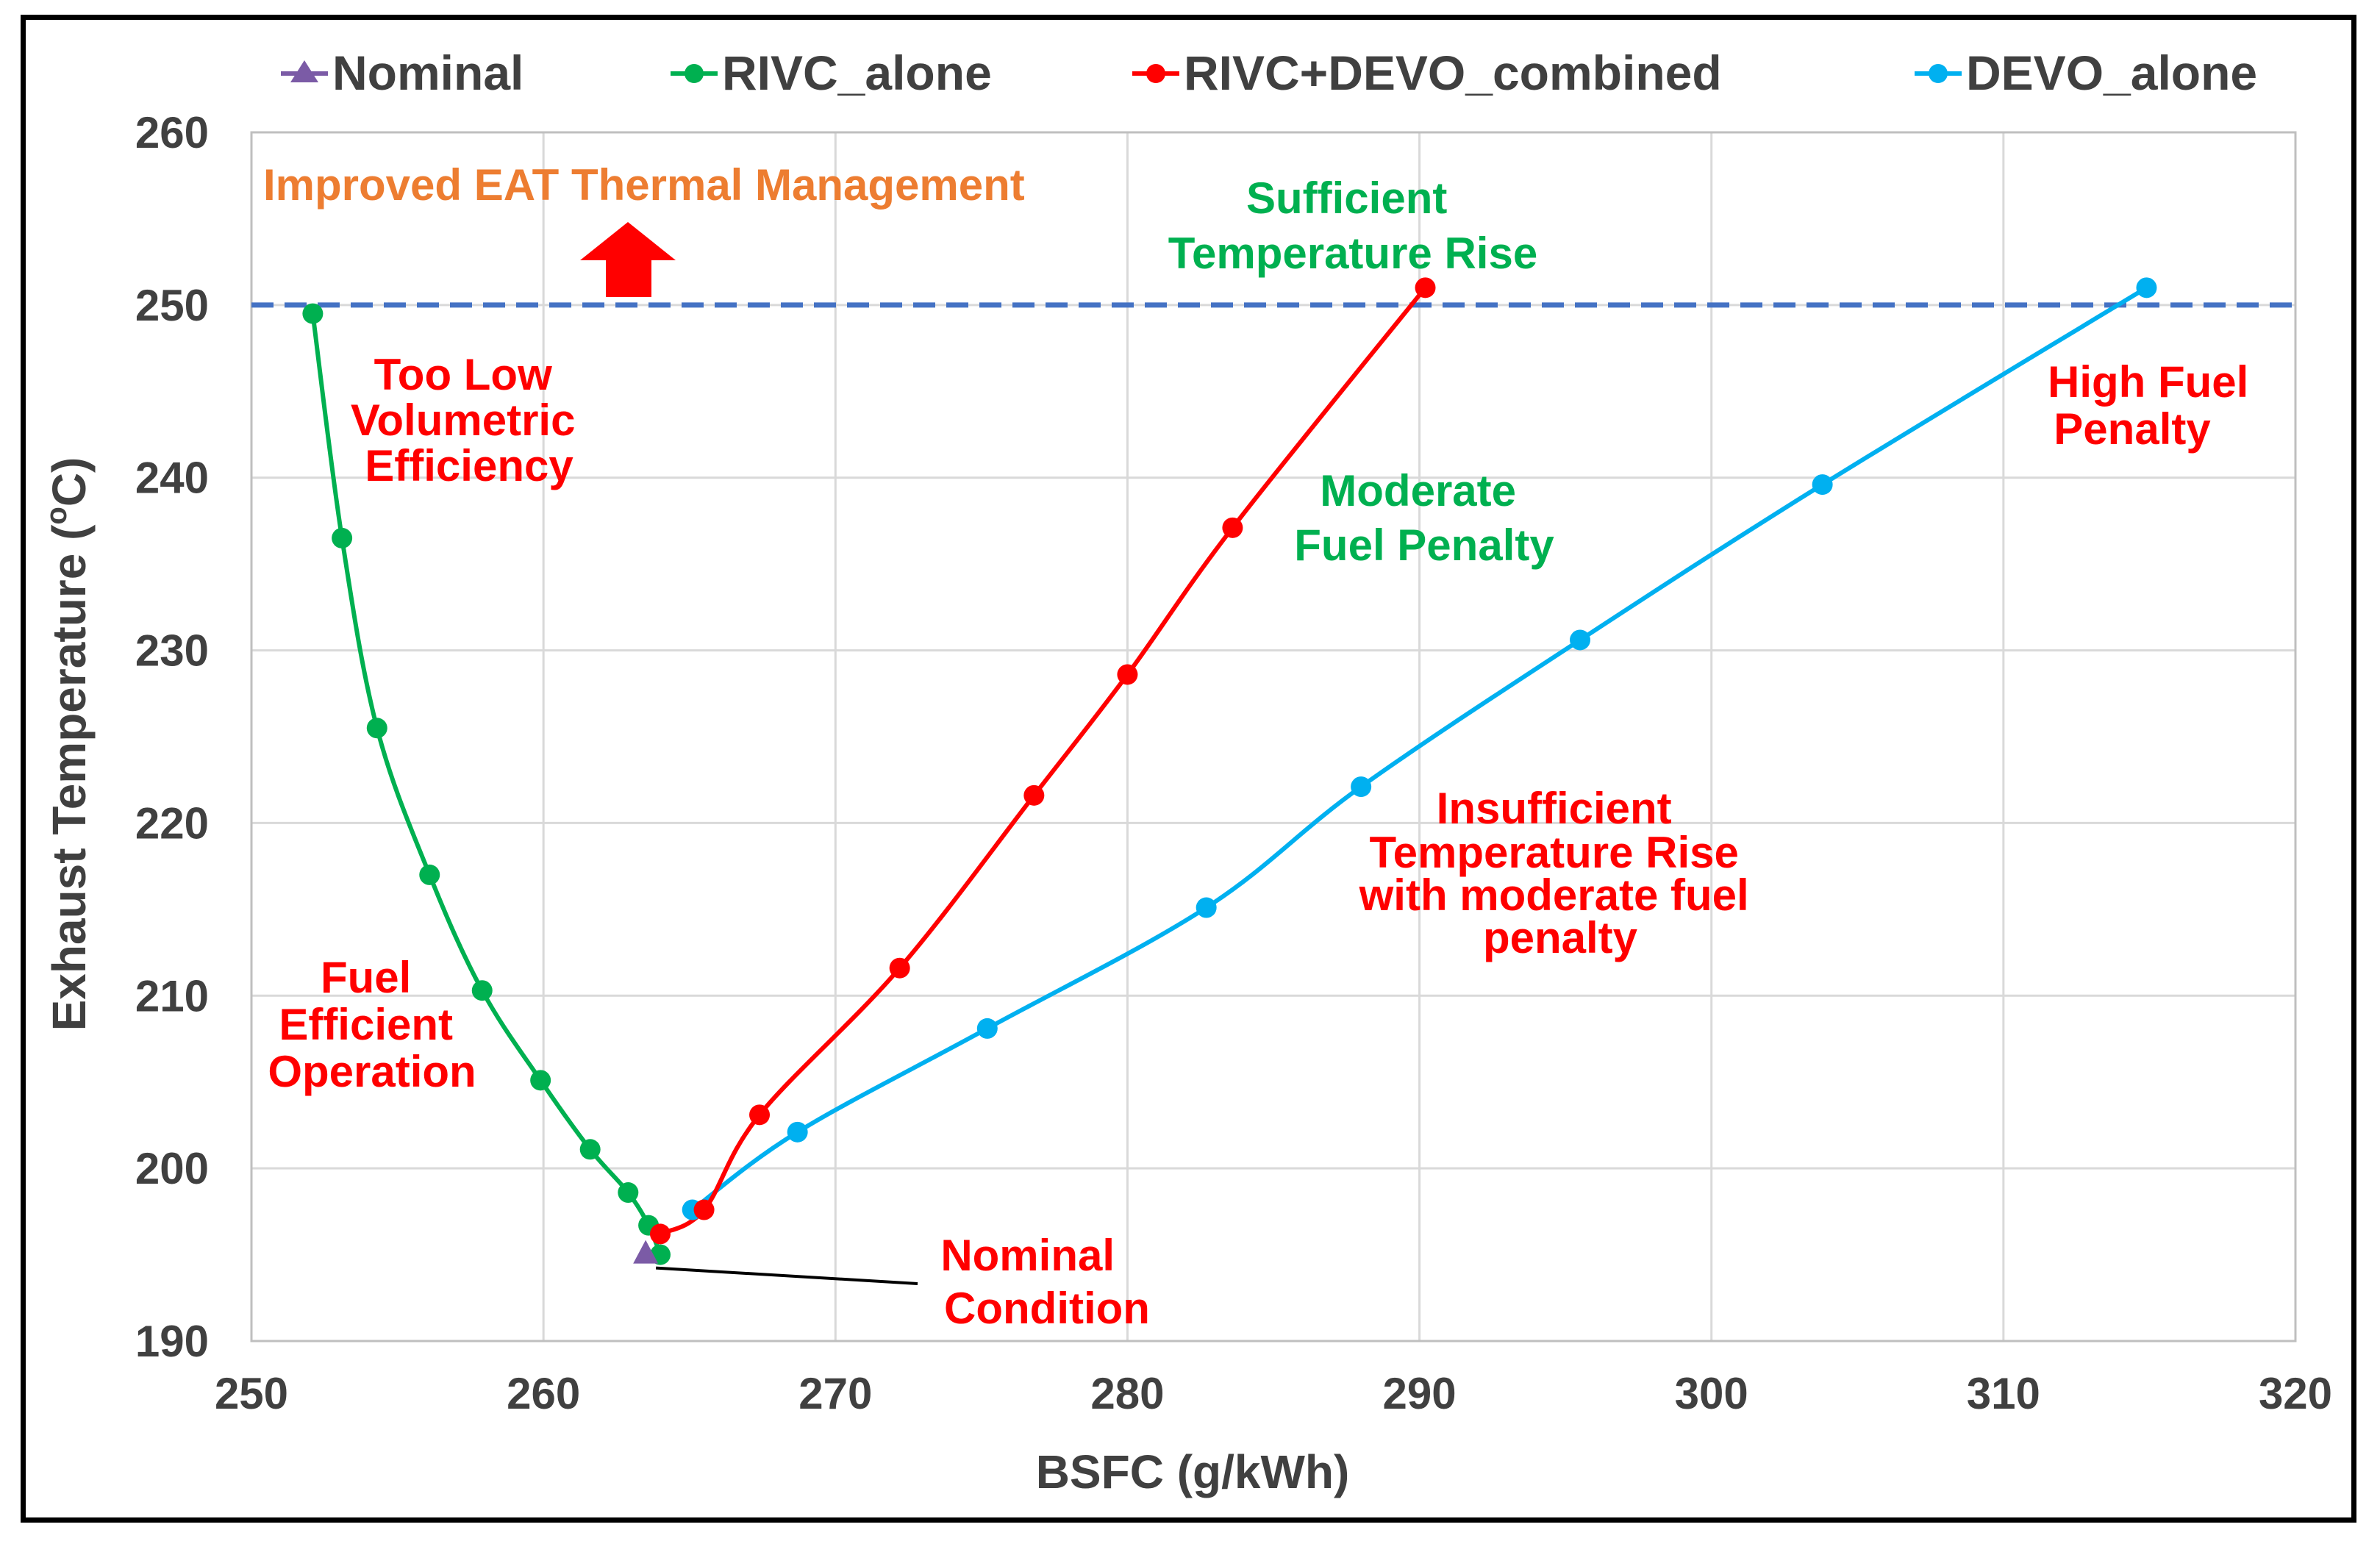  Describe the element at coordinates (1155, 73) in the screenshot. I see `legend-swatch-rivc-devo-dot-icon` at that location.